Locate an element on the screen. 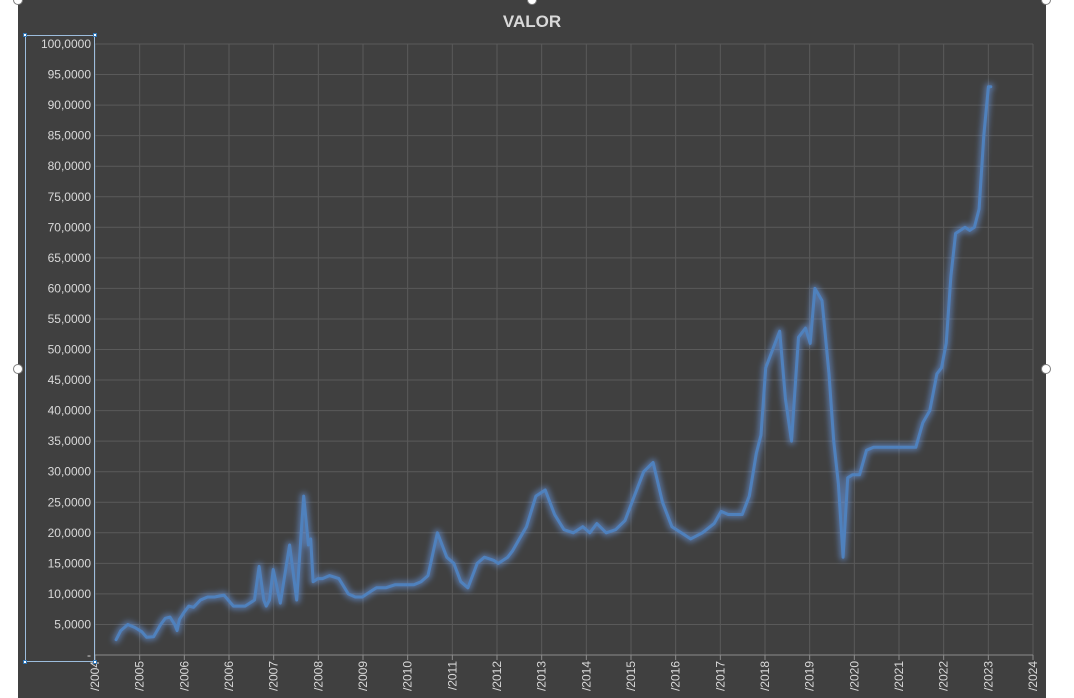 The image size is (1074, 698). x-tick-label: /2007 is located at coordinates (274, 676).